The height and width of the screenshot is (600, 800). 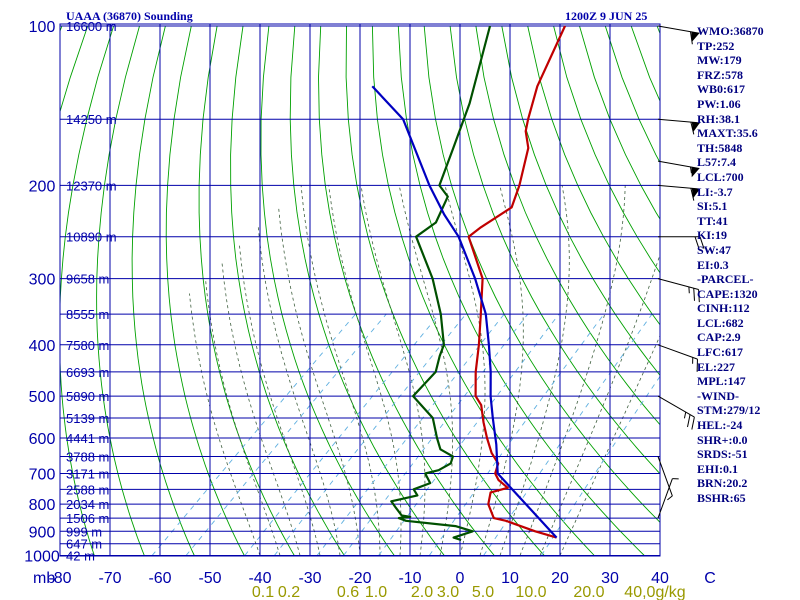 I want to click on height-label: 10890 m, so click(x=91, y=237).